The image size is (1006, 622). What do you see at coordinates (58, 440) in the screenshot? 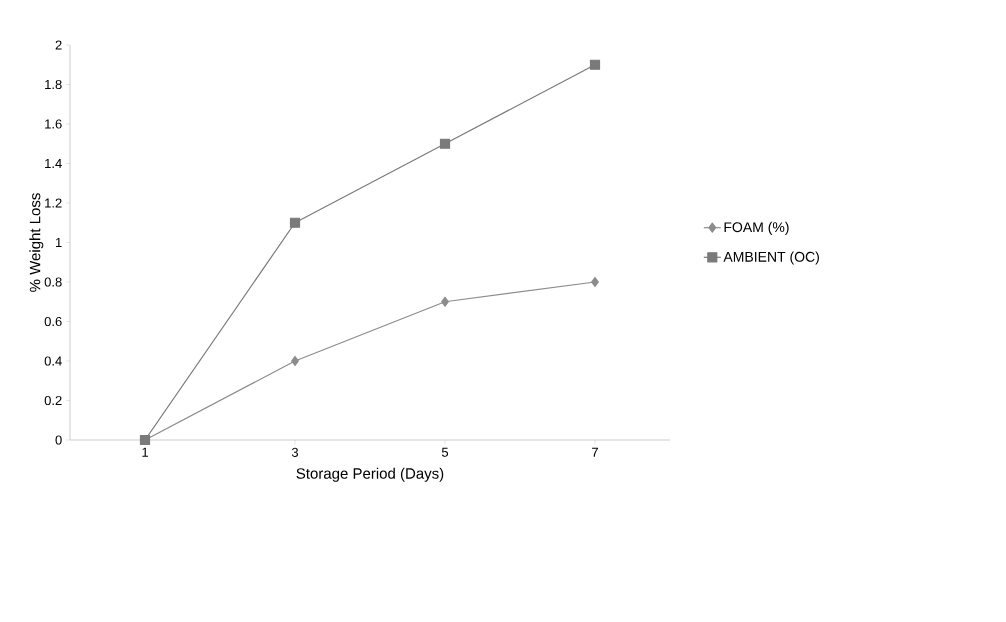
I see `y-tick-label: 0` at bounding box center [58, 440].